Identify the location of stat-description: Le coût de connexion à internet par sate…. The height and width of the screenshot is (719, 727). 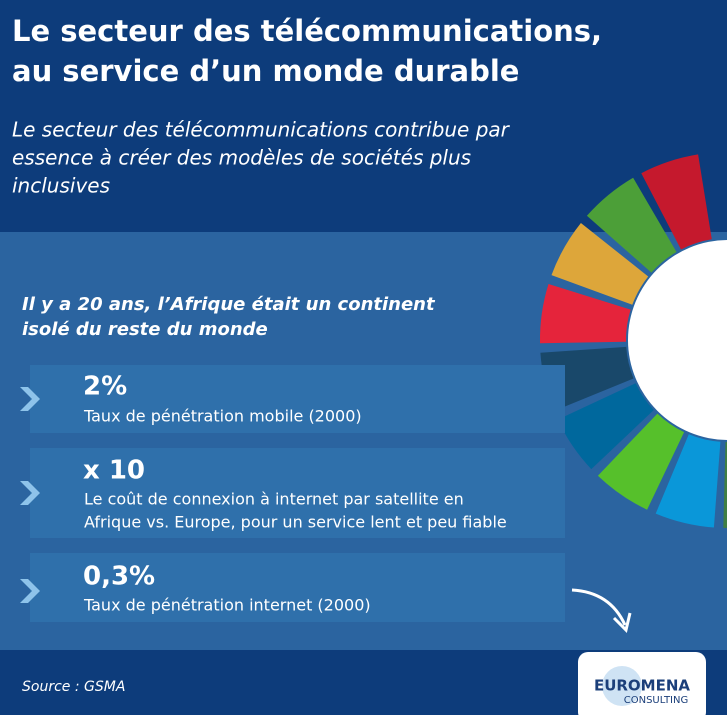
(274, 499).